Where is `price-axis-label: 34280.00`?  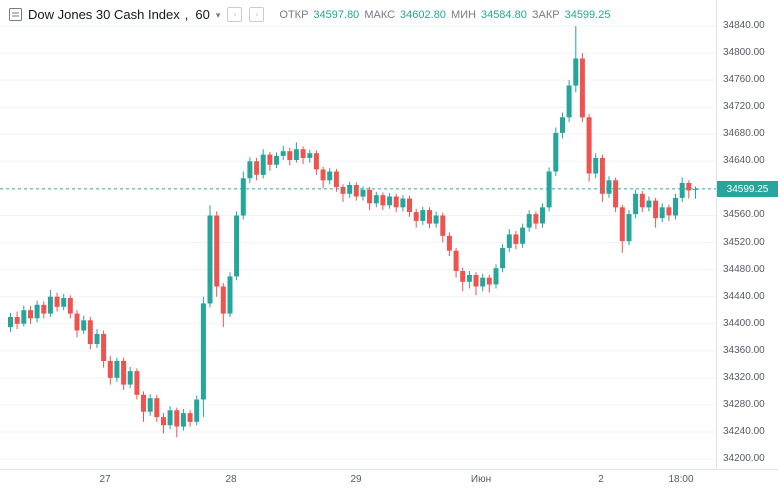 price-axis-label: 34280.00 is located at coordinates (744, 404).